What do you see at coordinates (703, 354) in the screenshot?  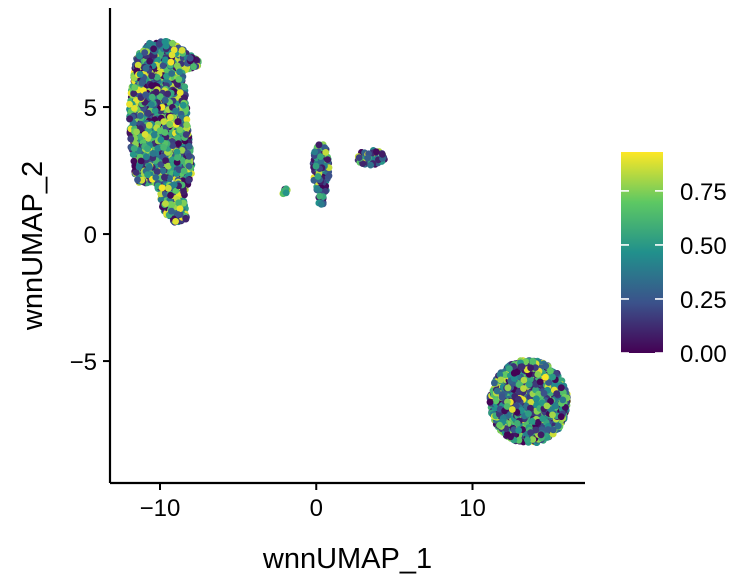 I see `legend-tick-label: 0.00` at bounding box center [703, 354].